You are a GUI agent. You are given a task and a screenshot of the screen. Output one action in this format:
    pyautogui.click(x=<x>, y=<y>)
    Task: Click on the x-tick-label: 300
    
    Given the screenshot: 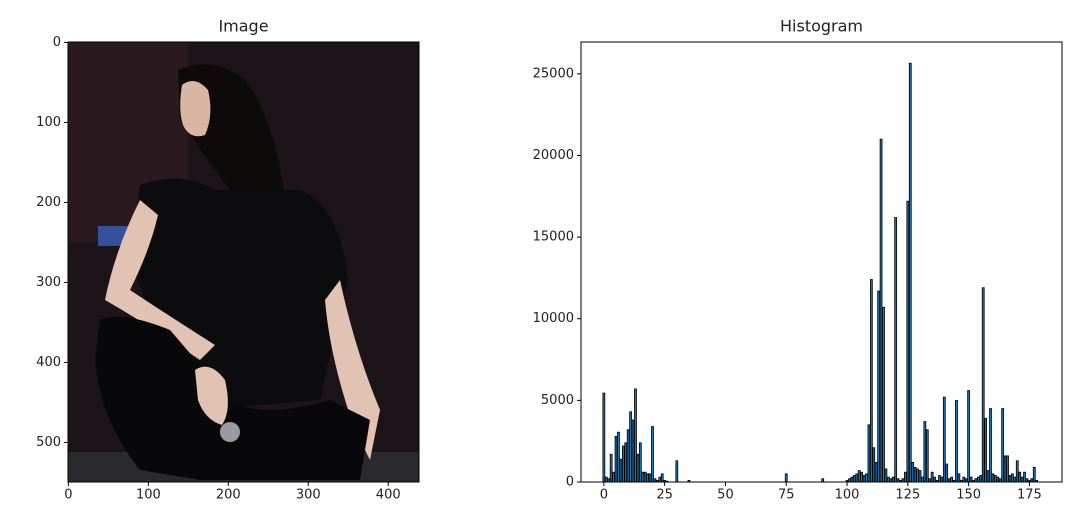 What is the action you would take?
    pyautogui.click(x=308, y=495)
    